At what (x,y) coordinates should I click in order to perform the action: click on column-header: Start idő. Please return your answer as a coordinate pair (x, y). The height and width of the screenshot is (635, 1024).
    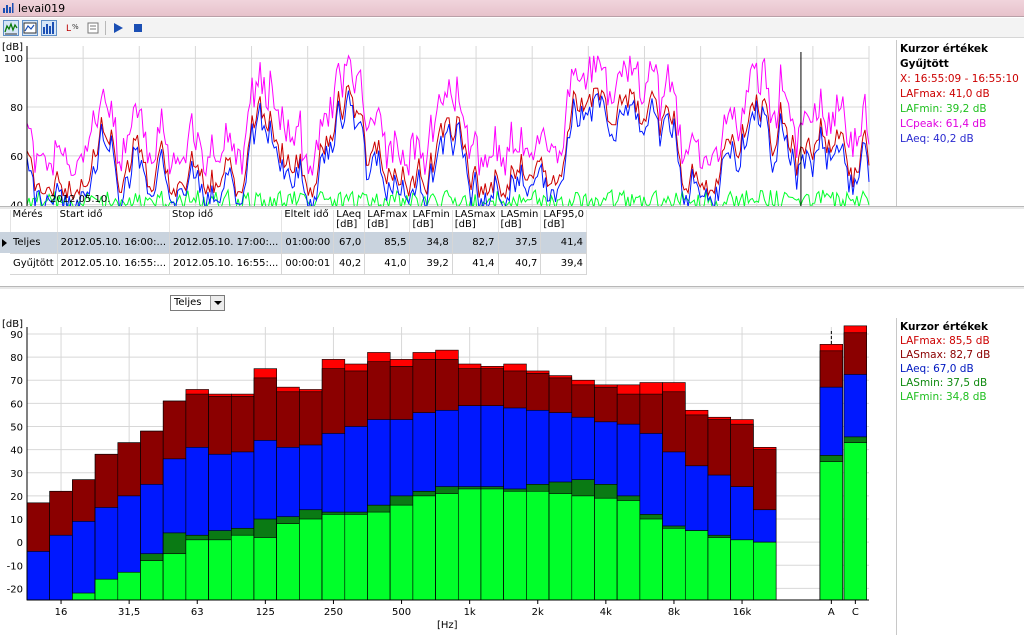
    Looking at the image, I should click on (114, 221).